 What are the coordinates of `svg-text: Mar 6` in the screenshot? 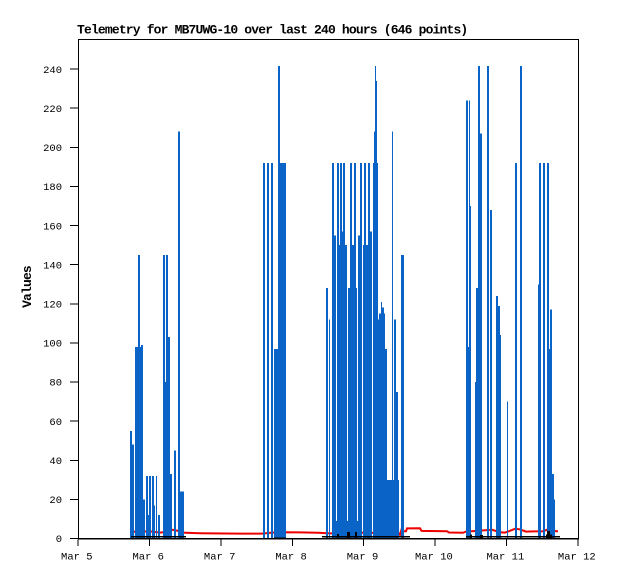 It's located at (148, 558).